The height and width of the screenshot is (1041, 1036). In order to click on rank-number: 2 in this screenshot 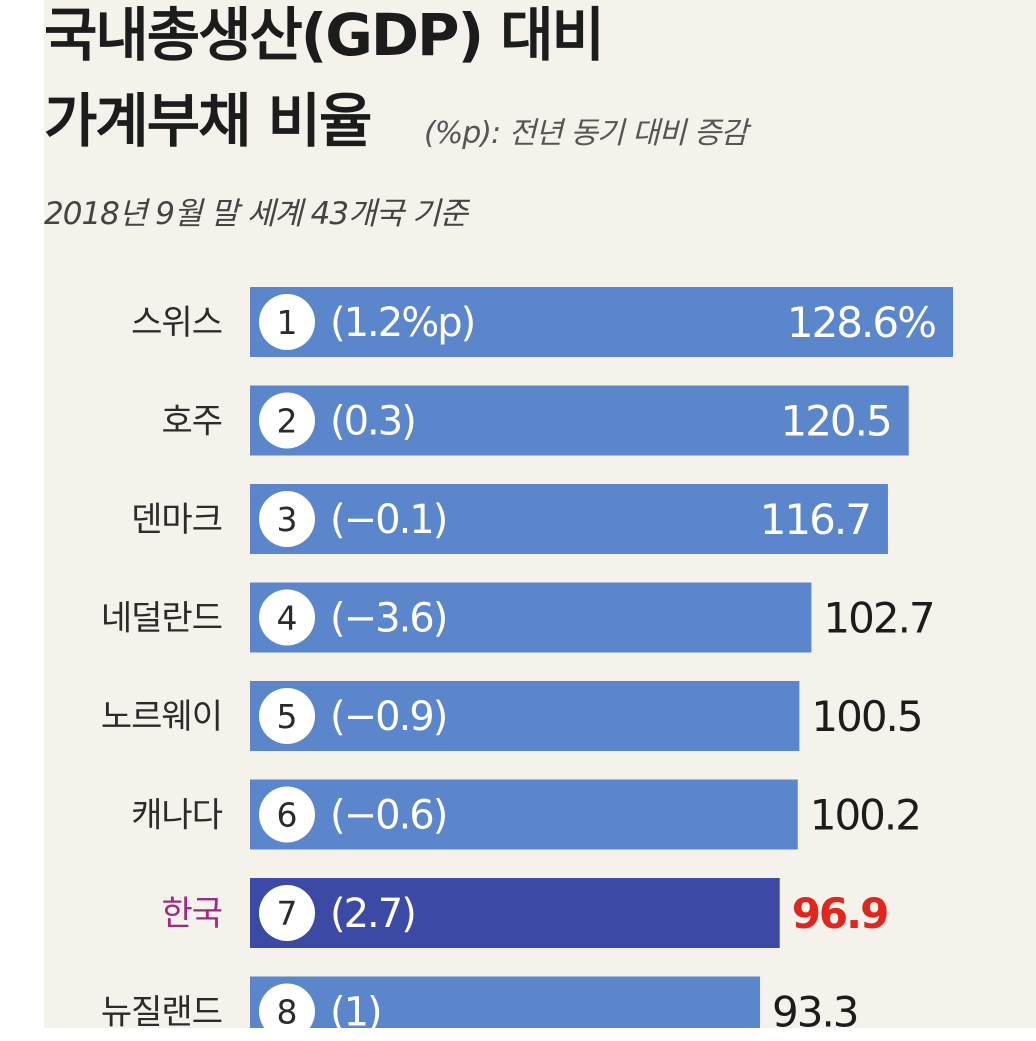, I will do `click(287, 421)`.